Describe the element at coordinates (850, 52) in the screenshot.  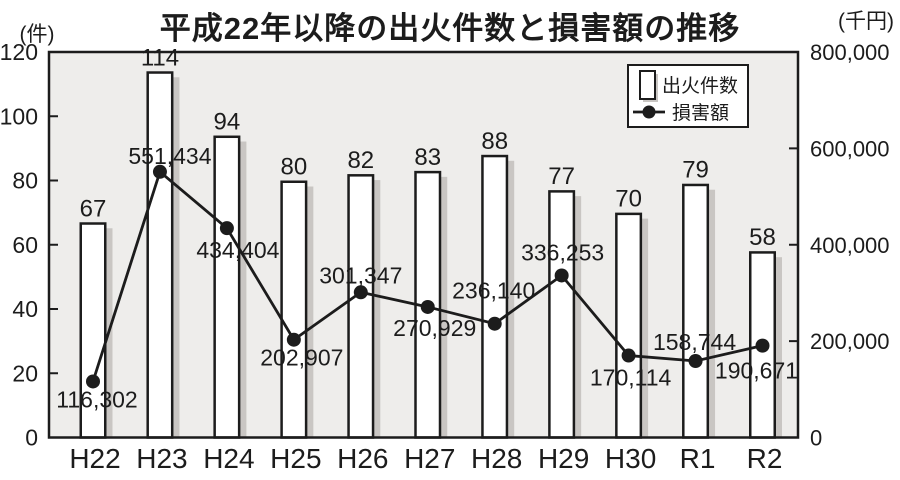
I see `right-axis-tick-label: 800,000` at that location.